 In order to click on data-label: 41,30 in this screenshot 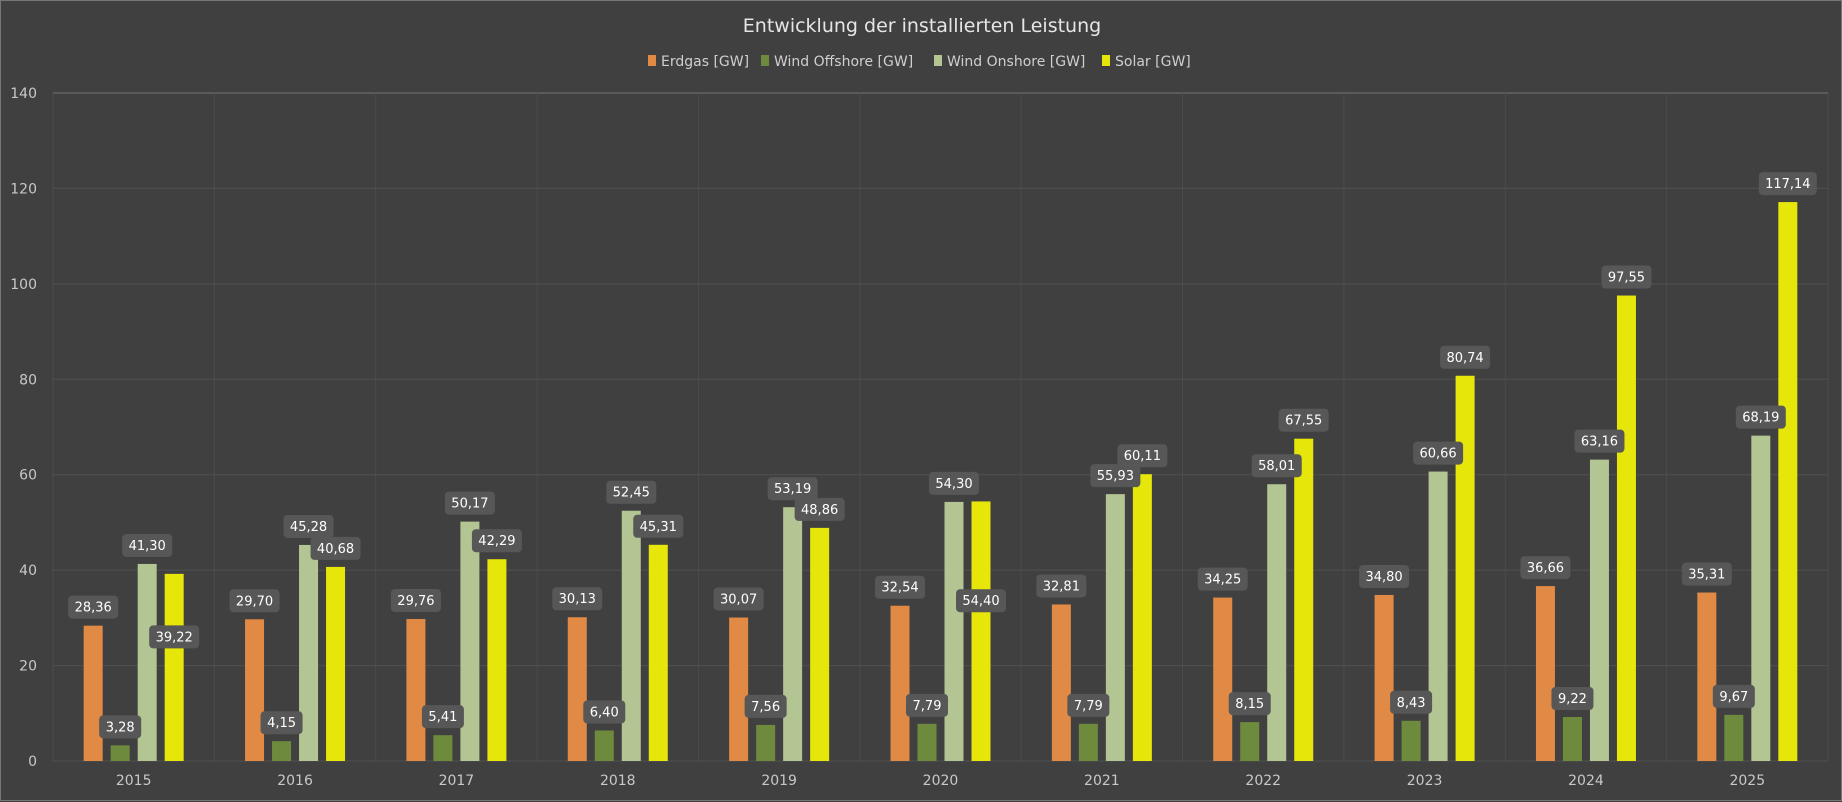, I will do `click(147, 546)`.